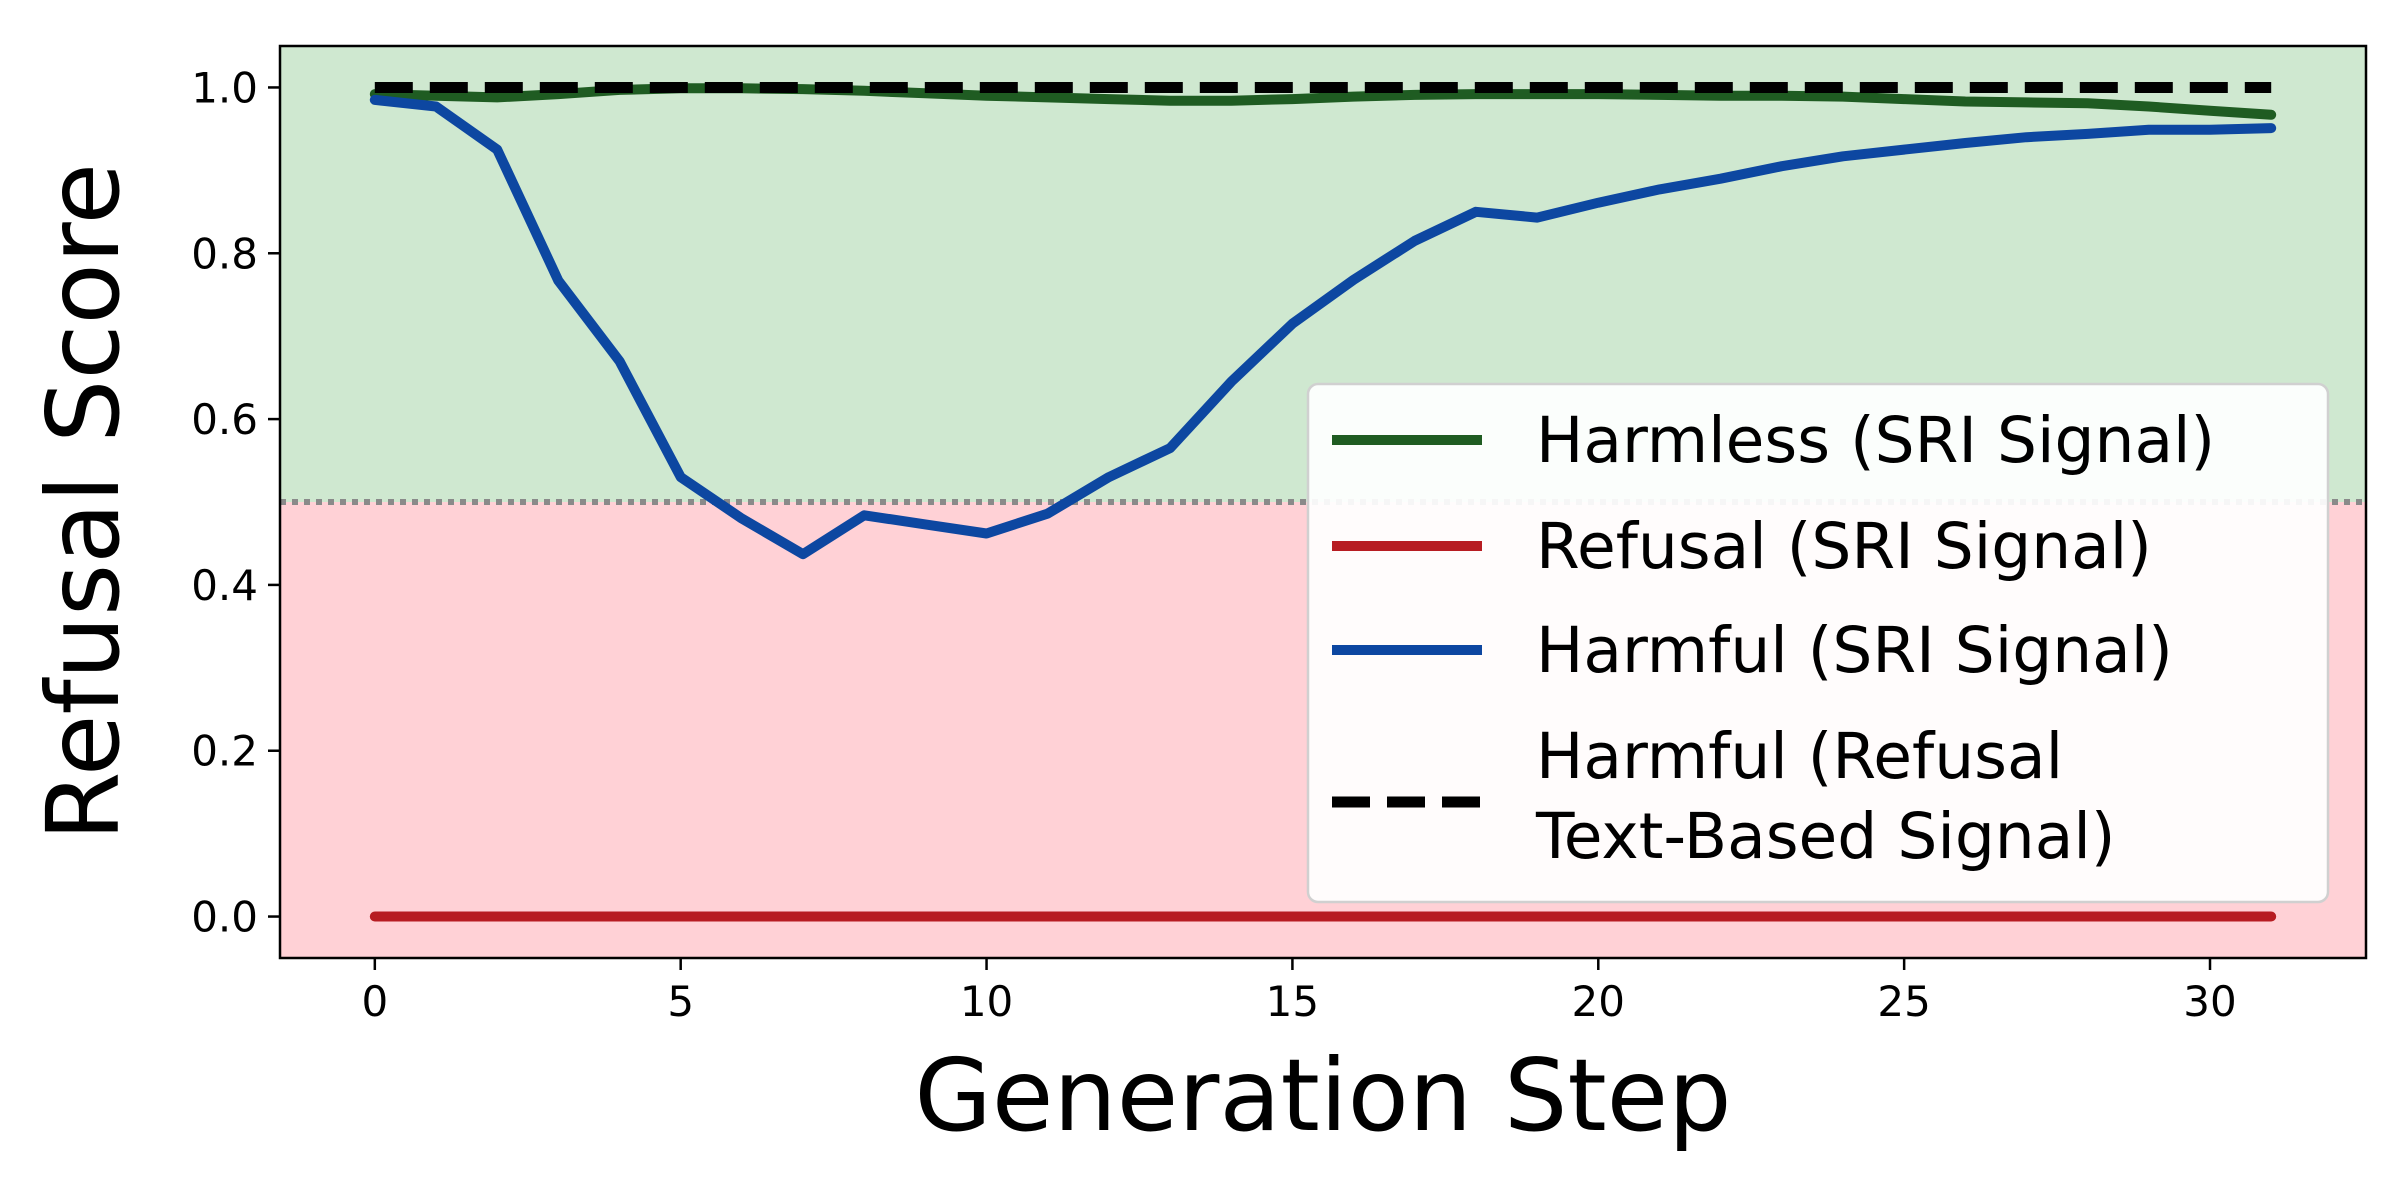  What do you see at coordinates (1903, 1001) in the screenshot?
I see `x-tick-label: 25` at bounding box center [1903, 1001].